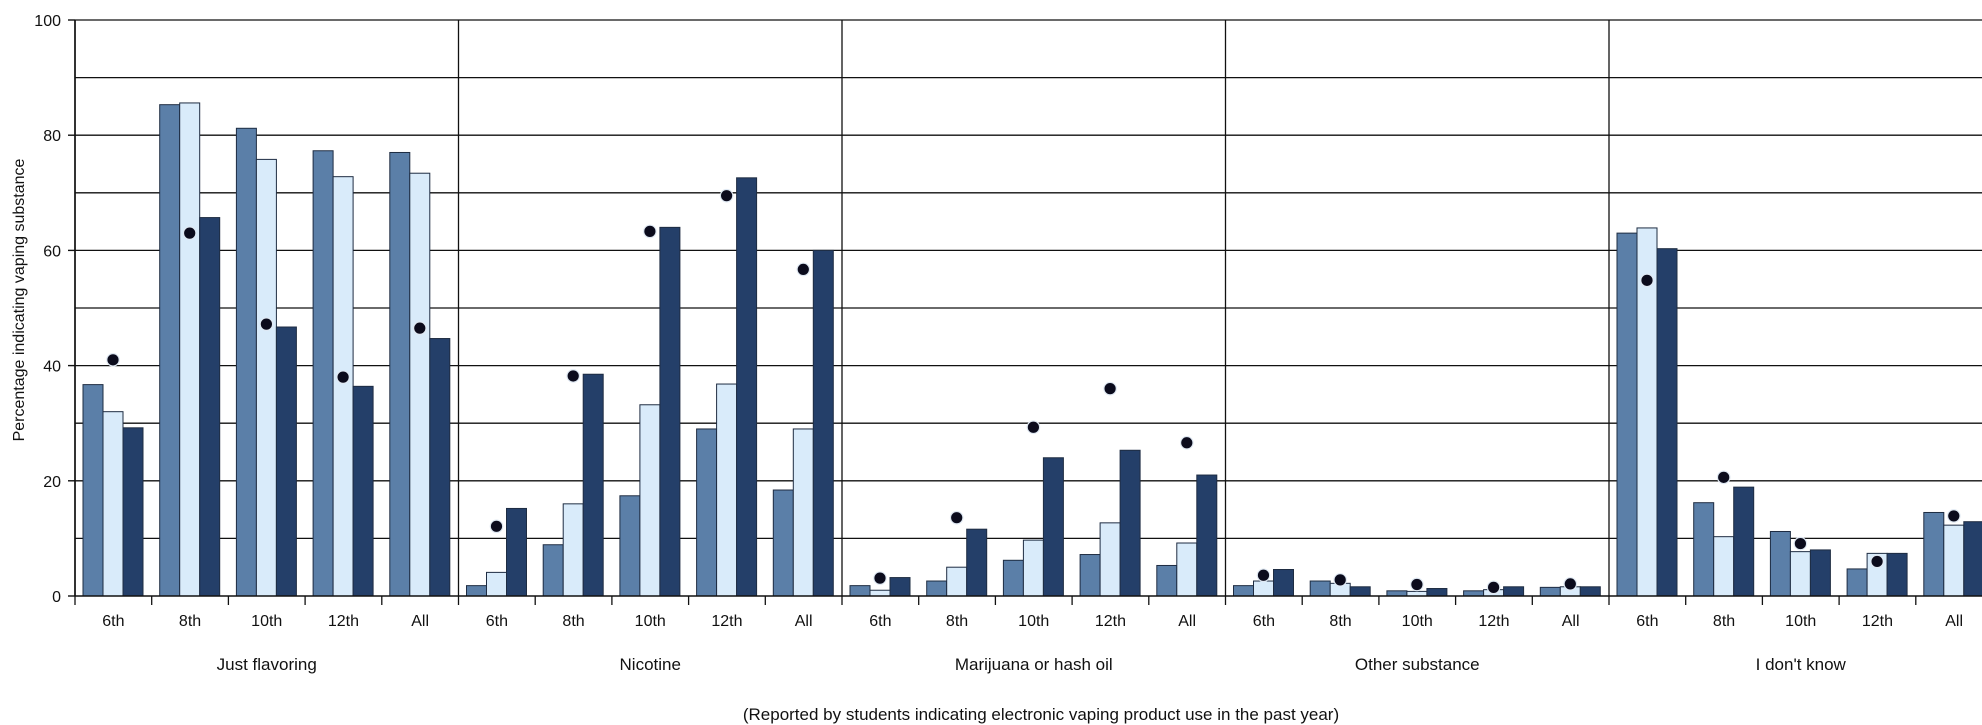 This screenshot has width=1982, height=725. What do you see at coordinates (52, 136) in the screenshot?
I see `y-tick-label: 80` at bounding box center [52, 136].